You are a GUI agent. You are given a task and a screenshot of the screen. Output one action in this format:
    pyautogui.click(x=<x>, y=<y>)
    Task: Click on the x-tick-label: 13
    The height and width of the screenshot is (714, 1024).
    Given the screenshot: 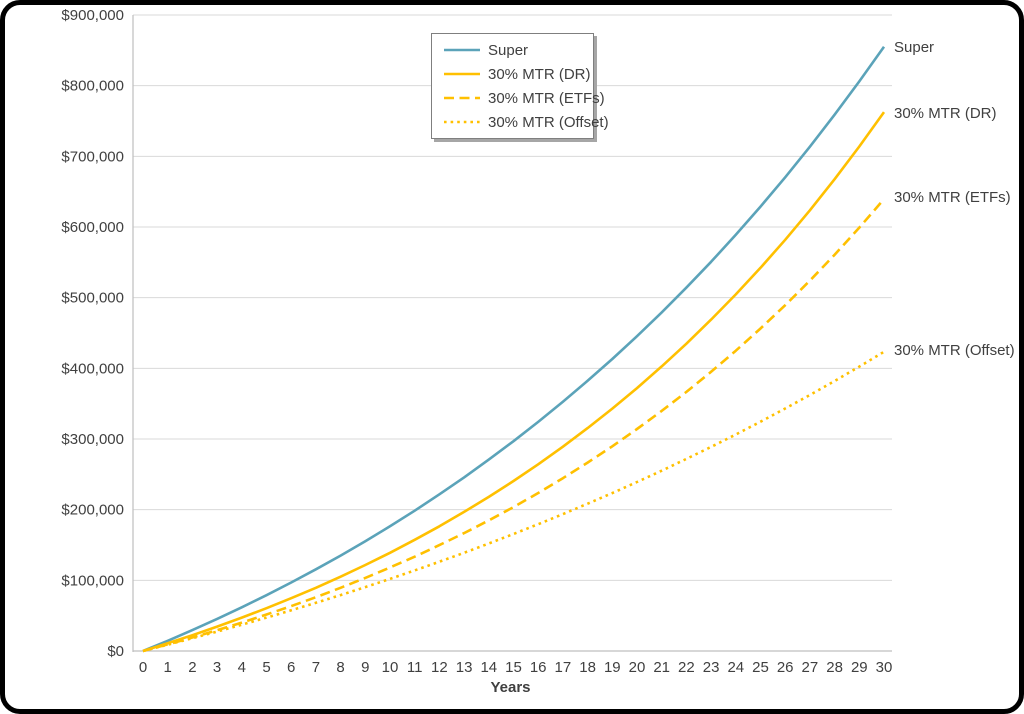 What is the action you would take?
    pyautogui.click(x=464, y=667)
    